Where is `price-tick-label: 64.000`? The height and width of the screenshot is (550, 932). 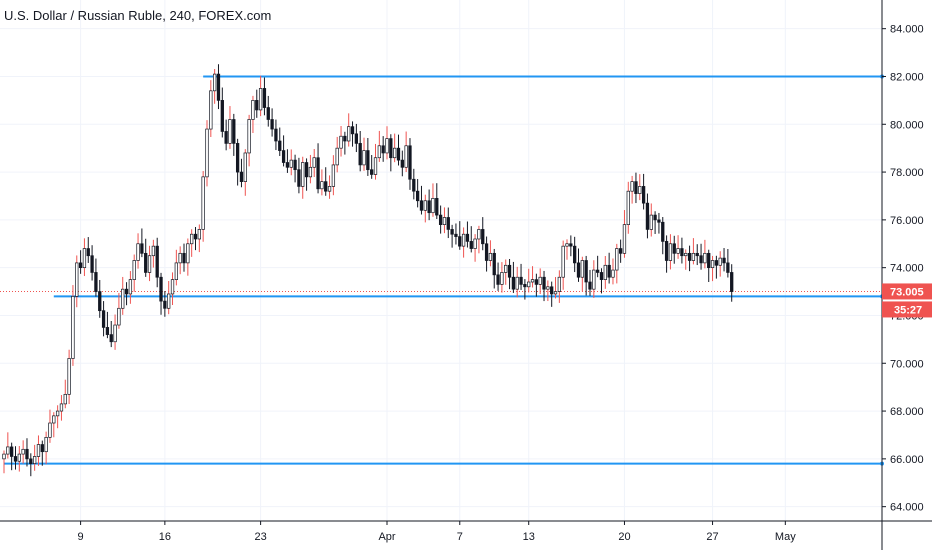
price-tick-label: 64.000 is located at coordinates (907, 508).